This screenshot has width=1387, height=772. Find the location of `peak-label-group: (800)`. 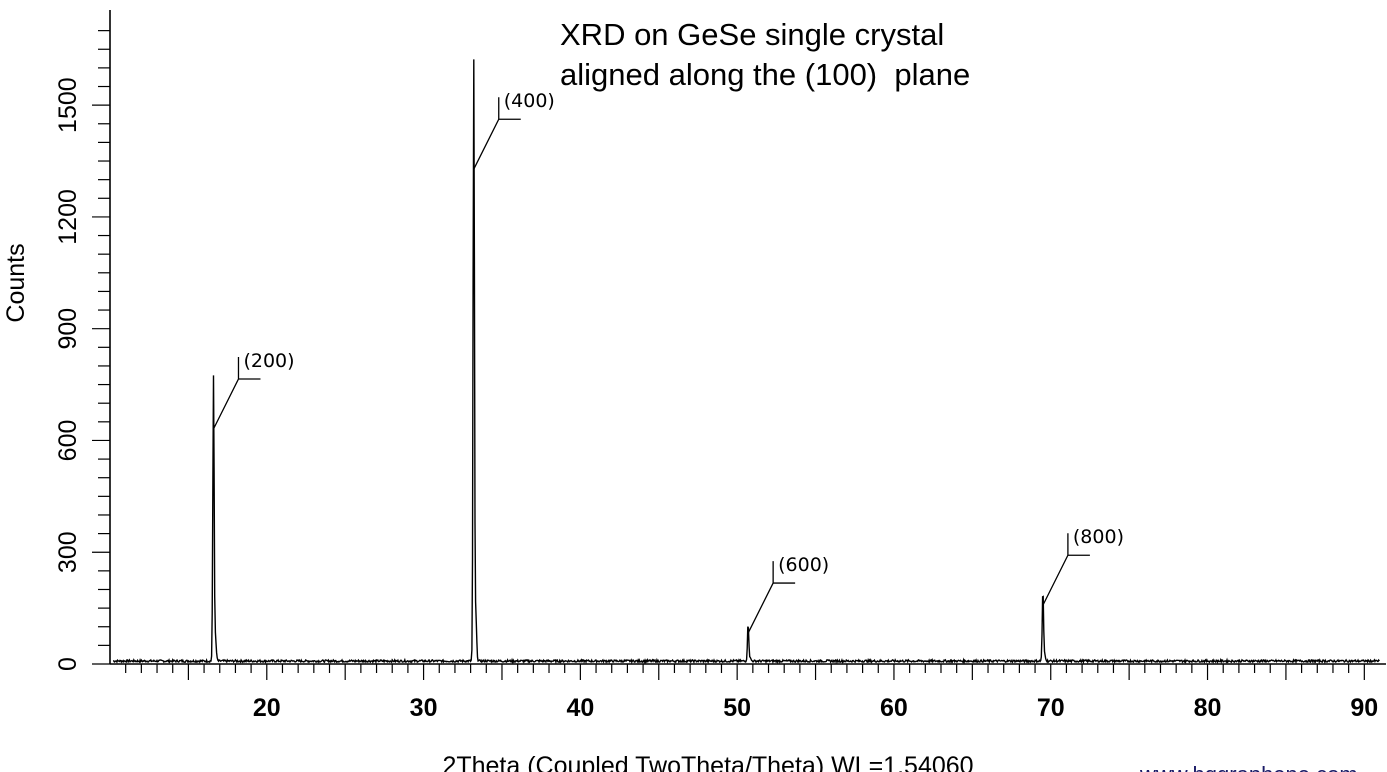

peak-label-group: (800) is located at coordinates (1083, 566).